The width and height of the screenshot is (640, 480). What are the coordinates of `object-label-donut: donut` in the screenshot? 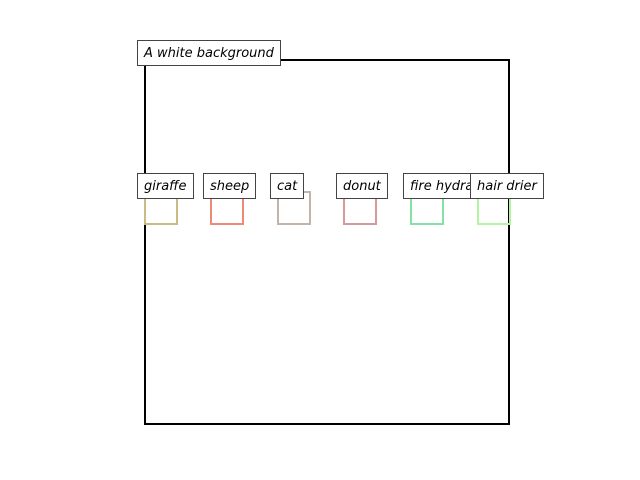 It's located at (362, 186).